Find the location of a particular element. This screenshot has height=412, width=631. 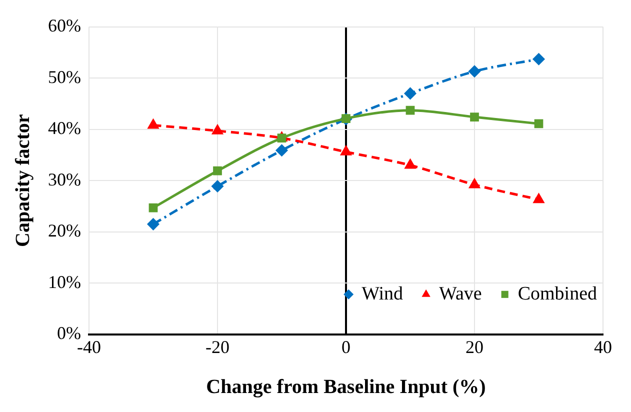

y-axis-title: Capacity factor is located at coordinates (23, 180).